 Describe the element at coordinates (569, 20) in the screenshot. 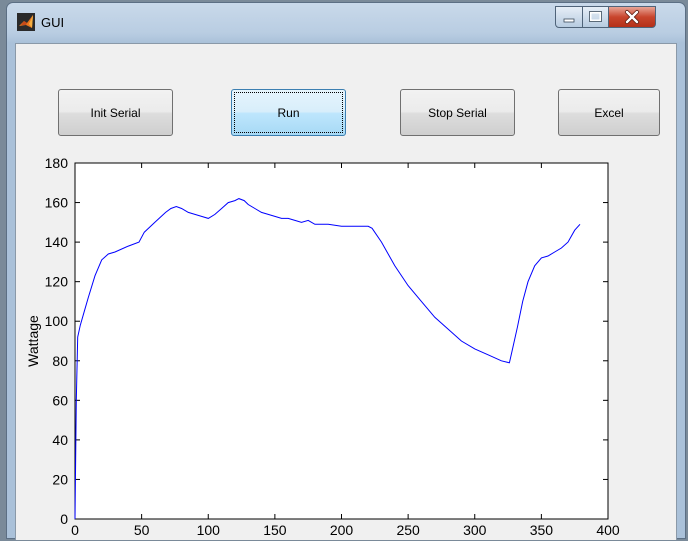

I see `minimize-icon` at that location.